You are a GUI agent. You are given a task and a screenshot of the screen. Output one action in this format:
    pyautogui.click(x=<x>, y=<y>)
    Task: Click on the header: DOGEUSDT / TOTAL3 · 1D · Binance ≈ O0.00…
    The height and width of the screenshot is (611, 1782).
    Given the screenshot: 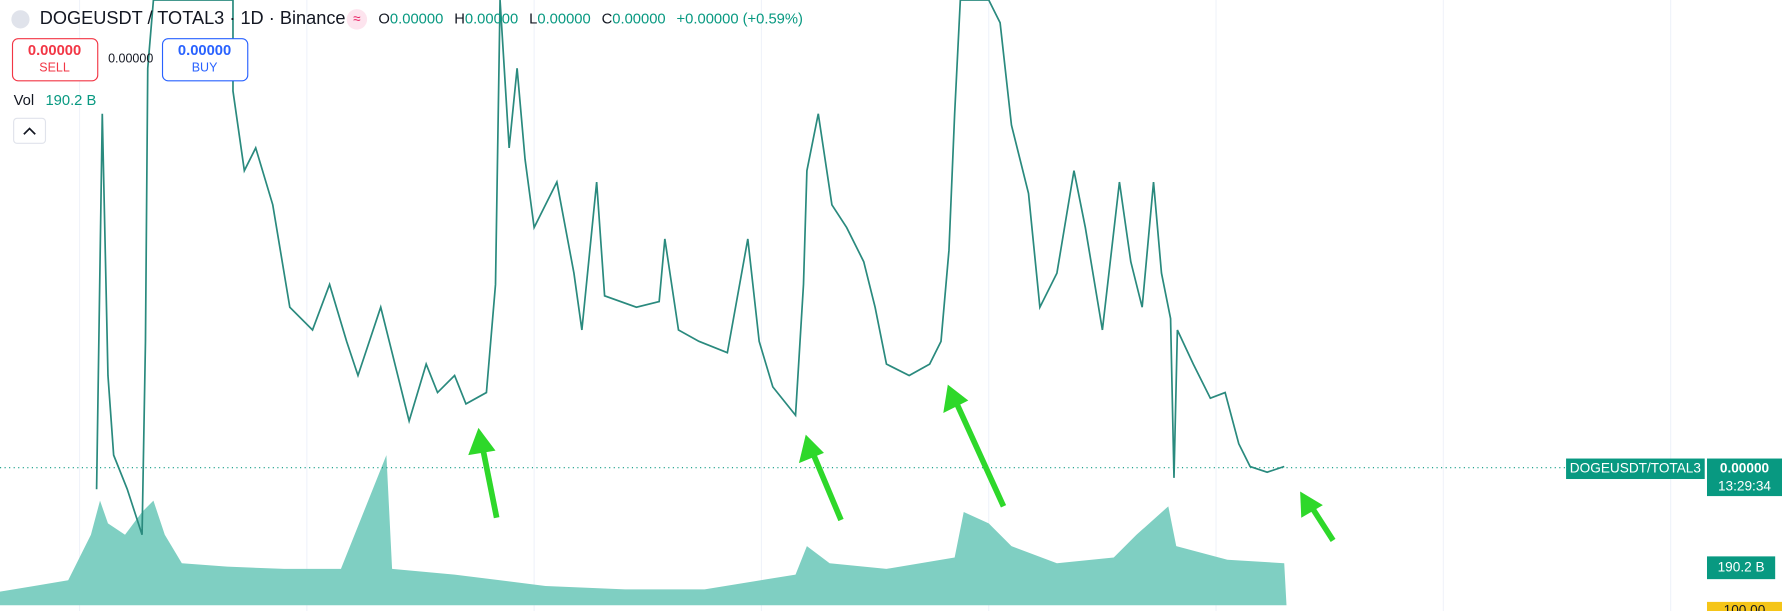 What is the action you would take?
    pyautogui.click(x=407, y=19)
    